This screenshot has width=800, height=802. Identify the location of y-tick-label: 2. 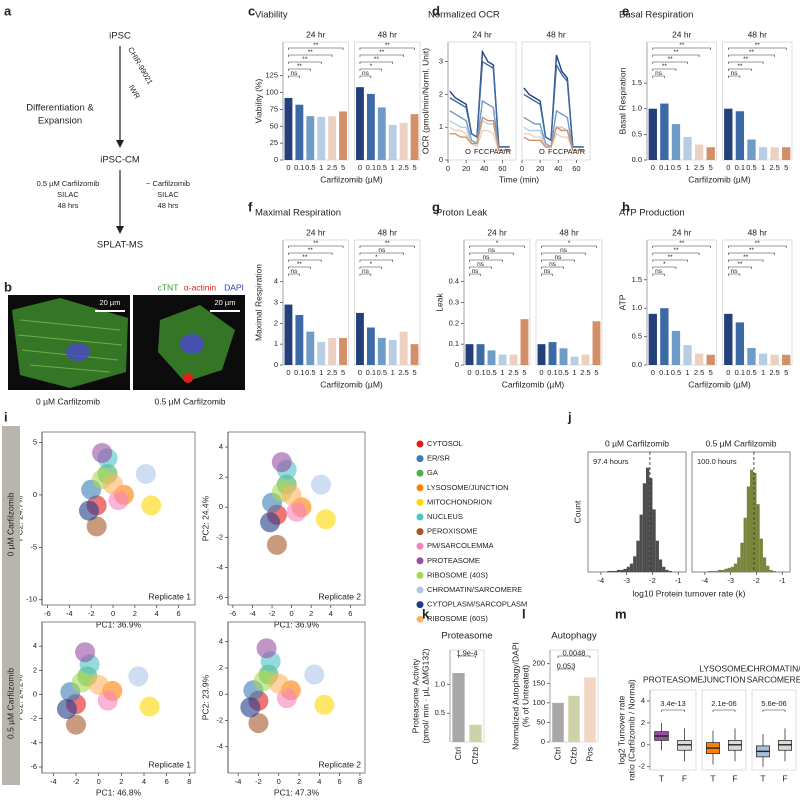
(441, 93).